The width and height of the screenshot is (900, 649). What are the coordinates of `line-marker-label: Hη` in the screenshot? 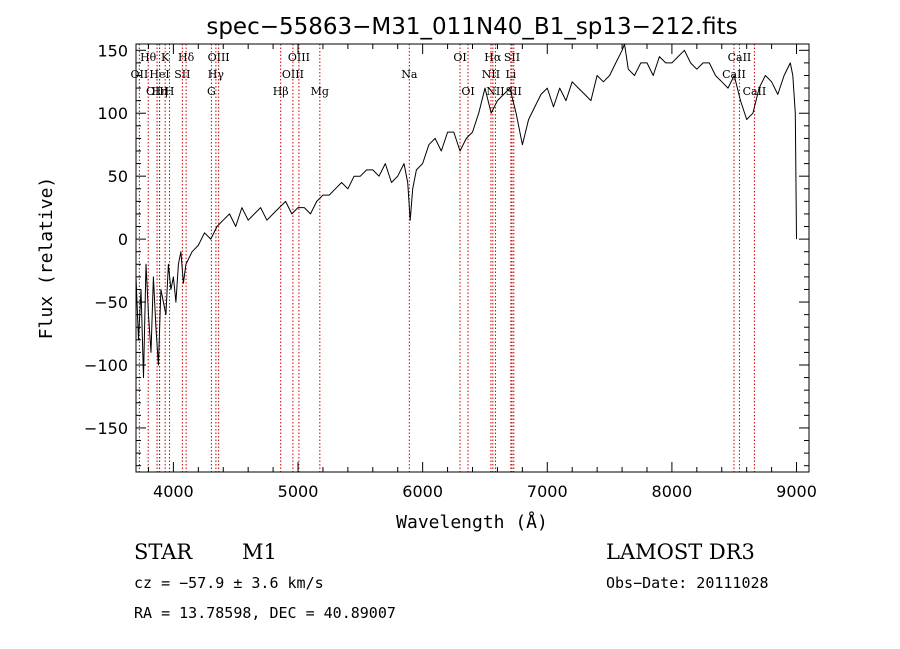 It's located at (159, 91).